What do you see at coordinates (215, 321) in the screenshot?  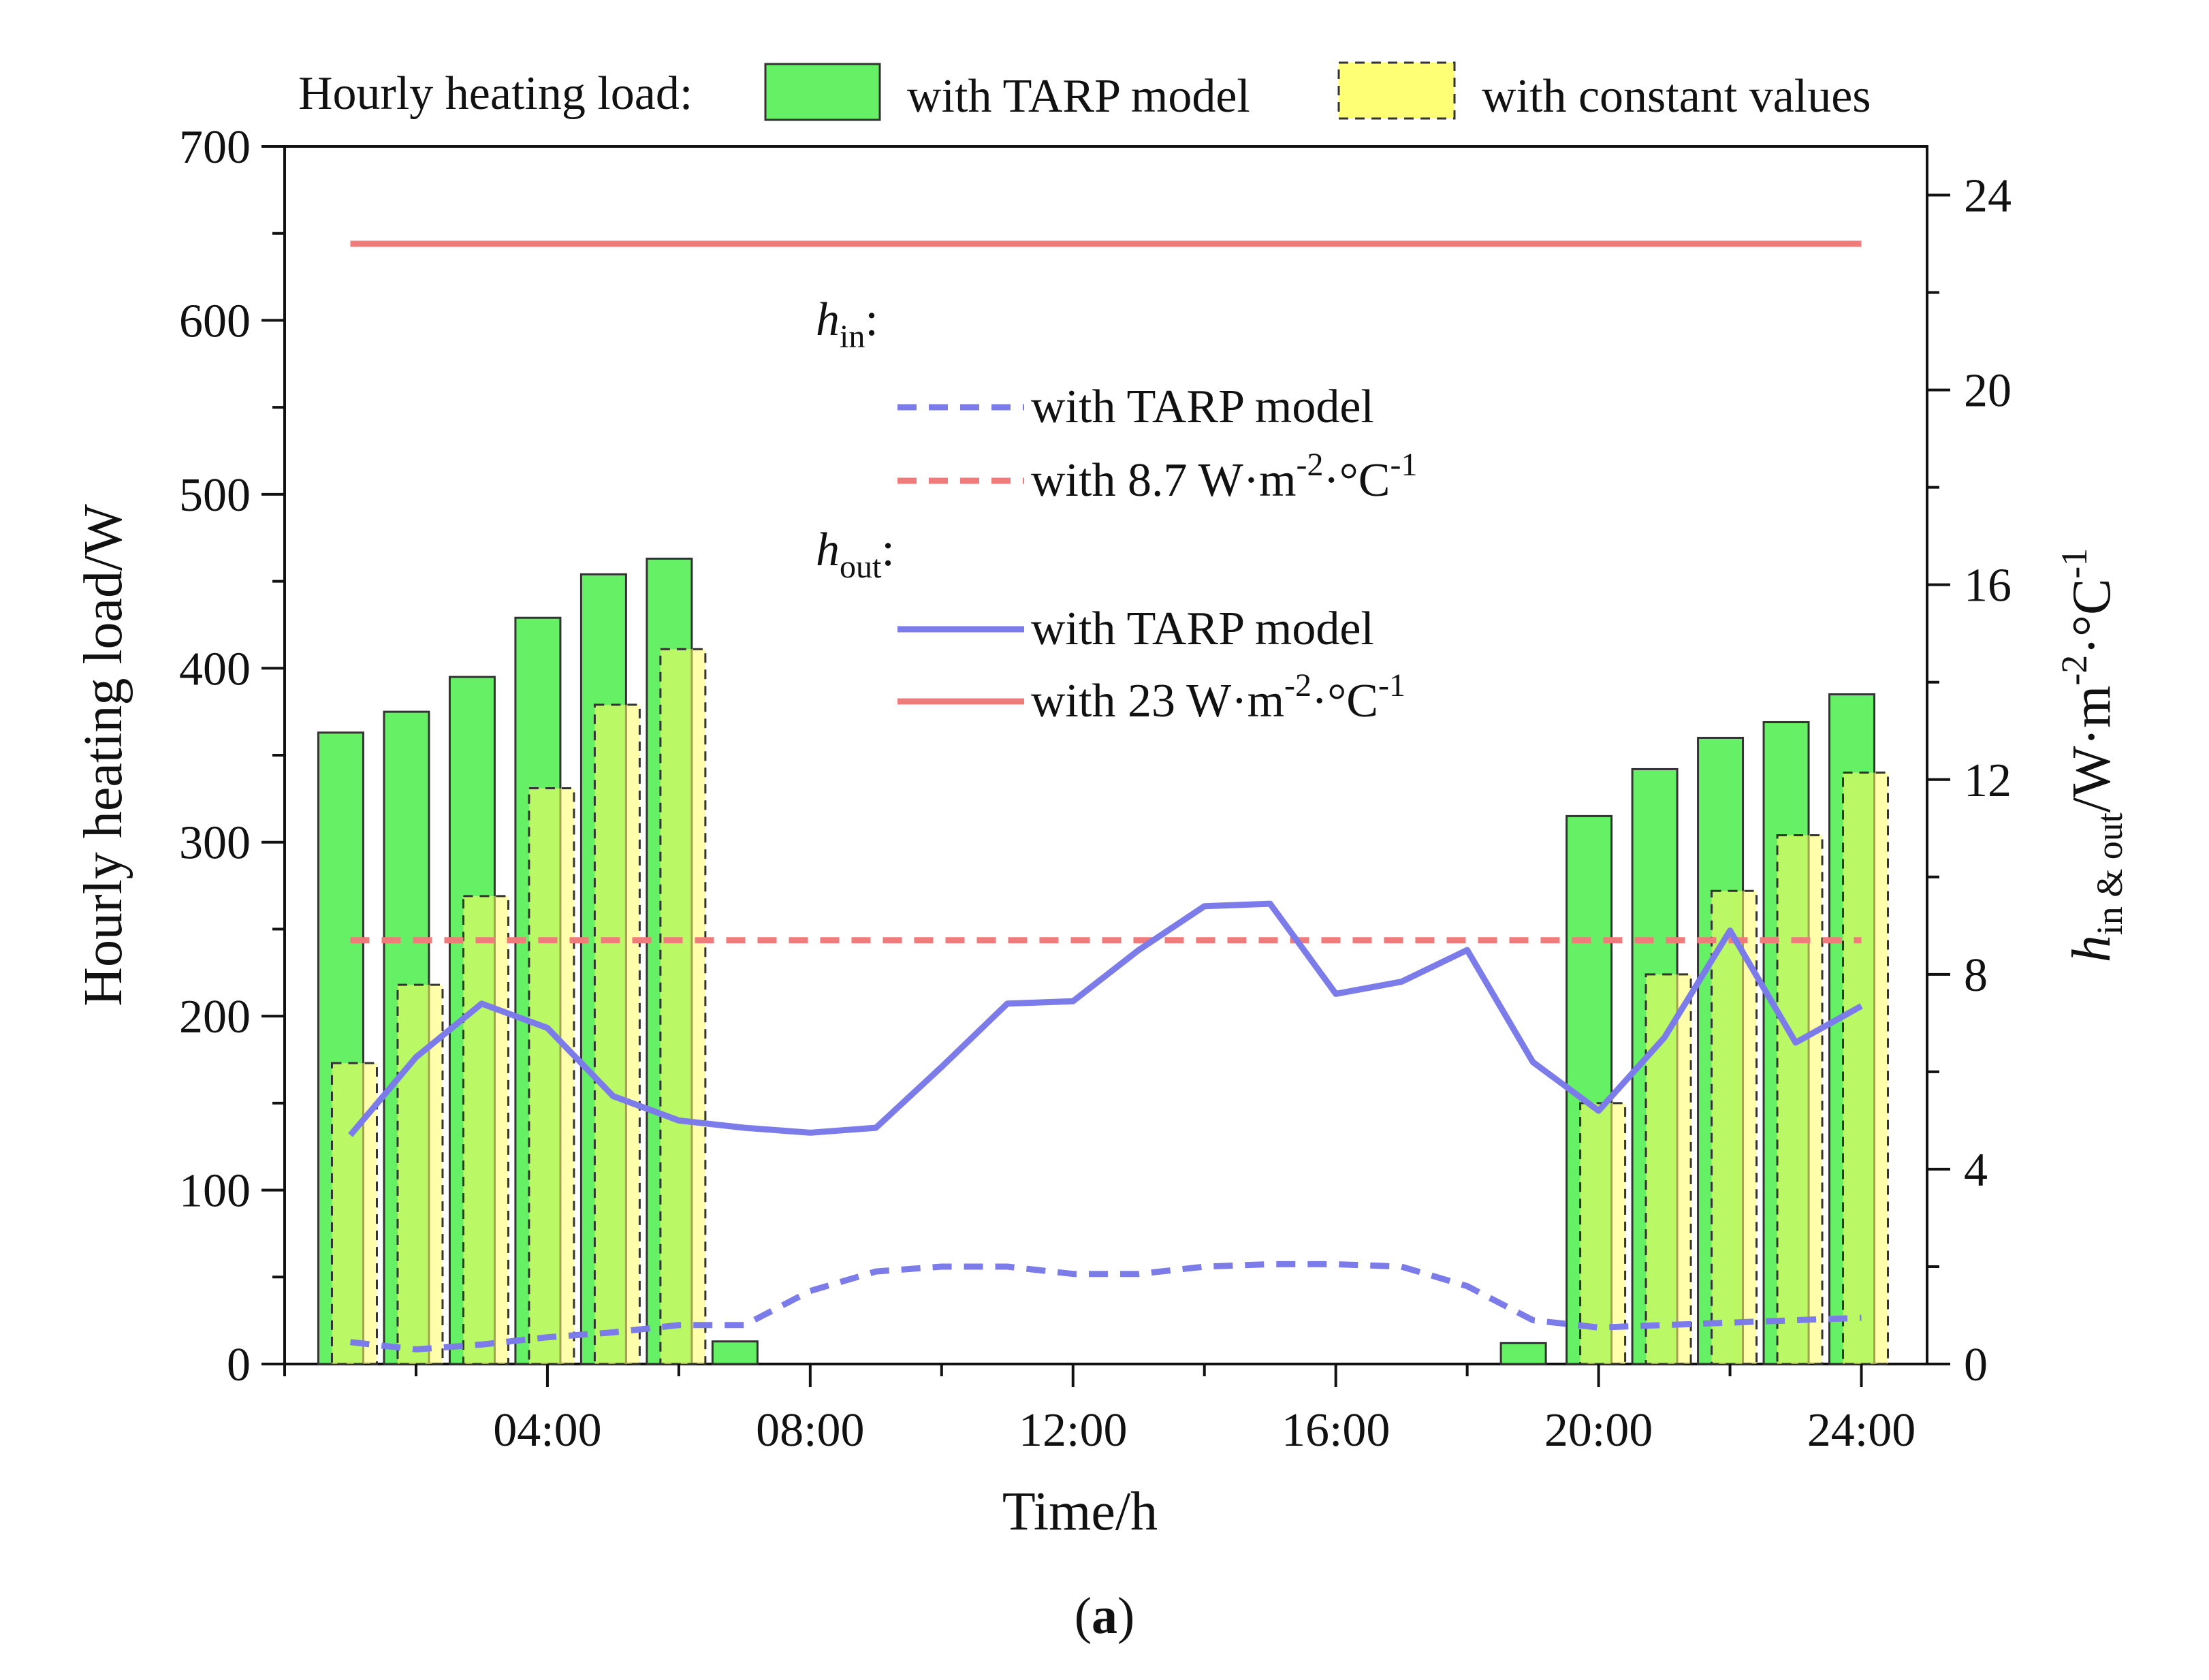 I see `y-left-tick-label: 600` at bounding box center [215, 321].